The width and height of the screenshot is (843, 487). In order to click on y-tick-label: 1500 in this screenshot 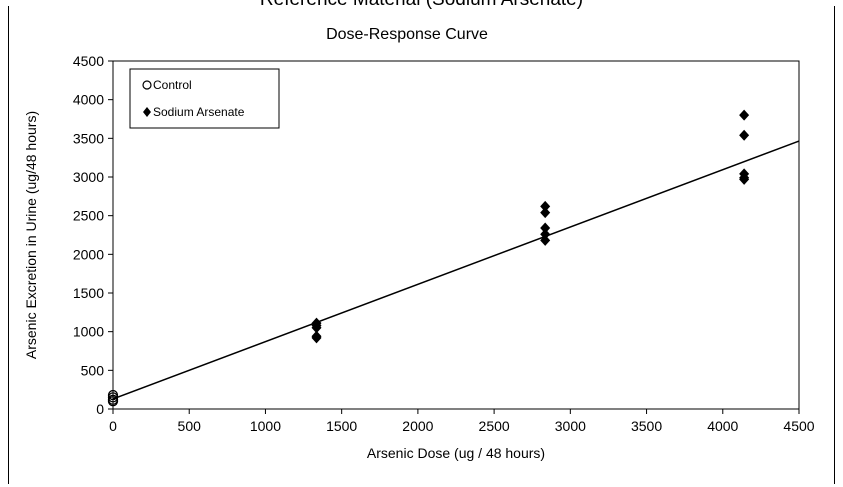, I will do `click(88, 293)`.